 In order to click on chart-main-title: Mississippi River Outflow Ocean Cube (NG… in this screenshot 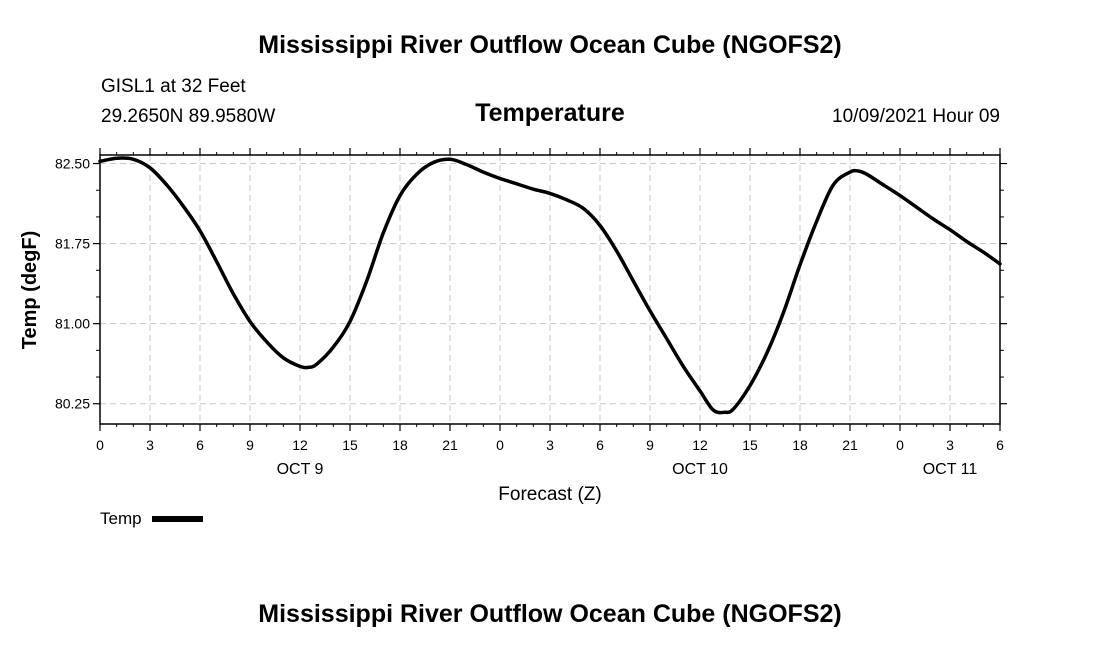, I will do `click(550, 45)`.